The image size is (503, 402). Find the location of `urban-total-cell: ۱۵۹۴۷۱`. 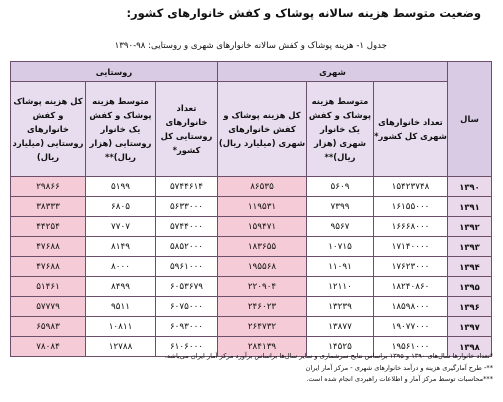

urban-total-cell: ۱۵۹۴۷۱ is located at coordinates (262, 226).